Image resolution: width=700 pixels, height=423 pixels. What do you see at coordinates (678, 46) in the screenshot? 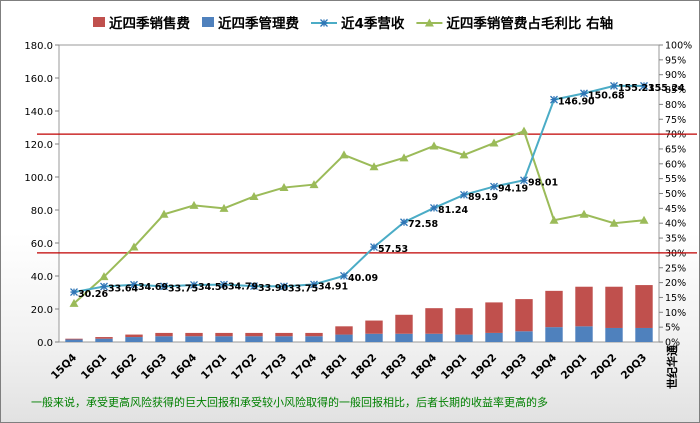
I see `y2-tick-label: 100%` at bounding box center [678, 46].